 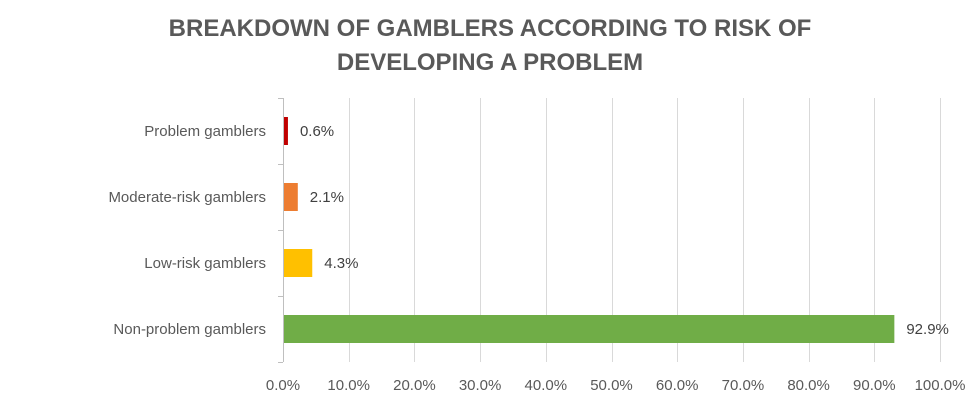 I want to click on x-tick-label: 50.0%, so click(x=611, y=385).